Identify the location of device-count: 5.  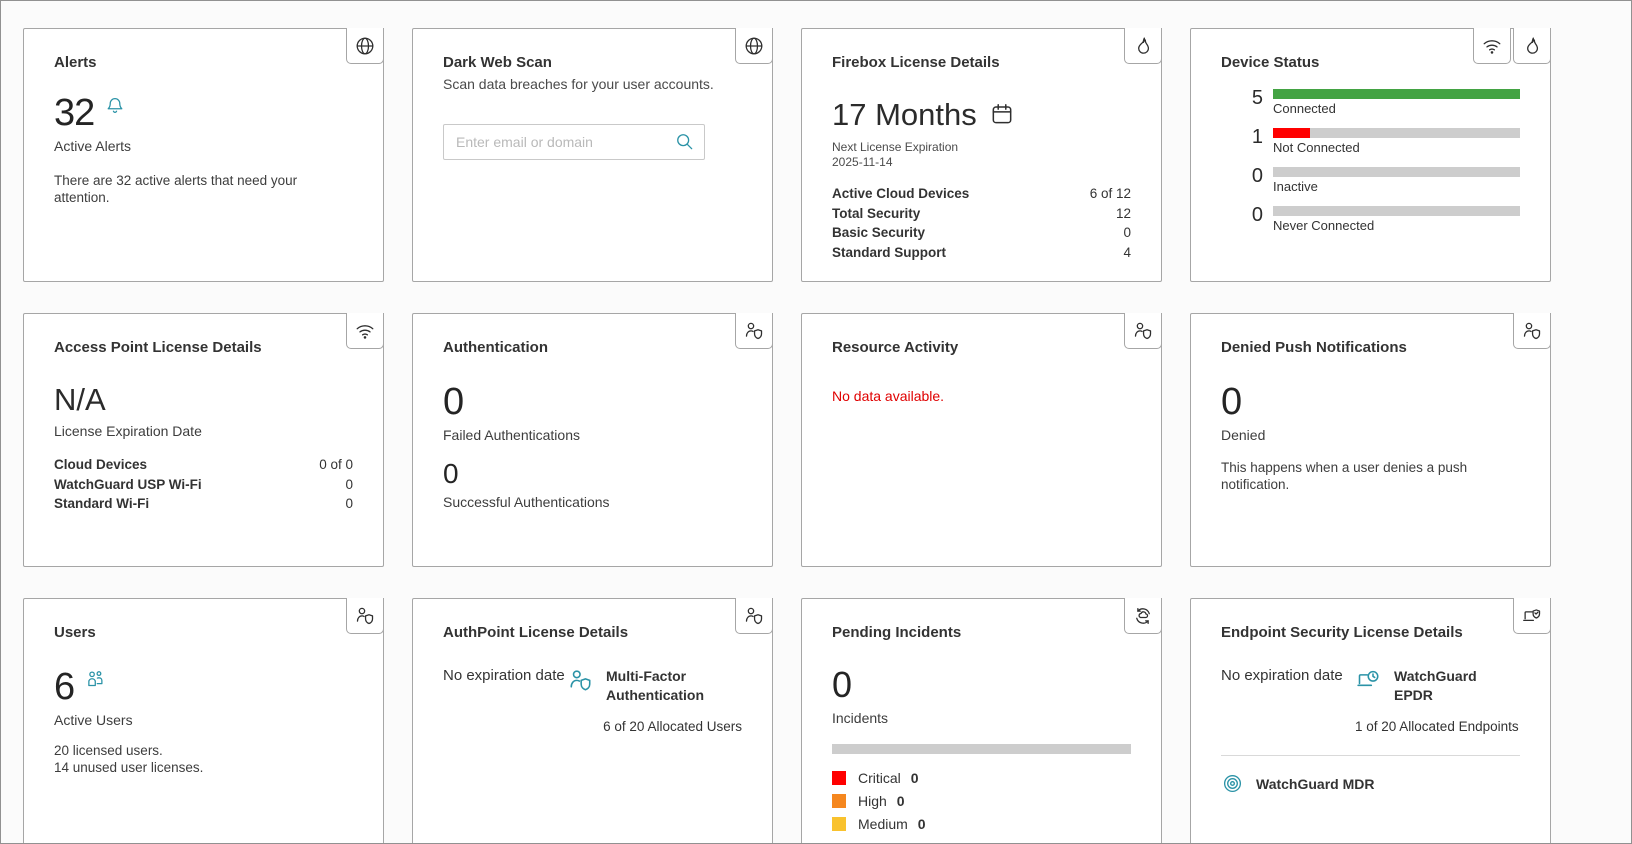
(1257, 98).